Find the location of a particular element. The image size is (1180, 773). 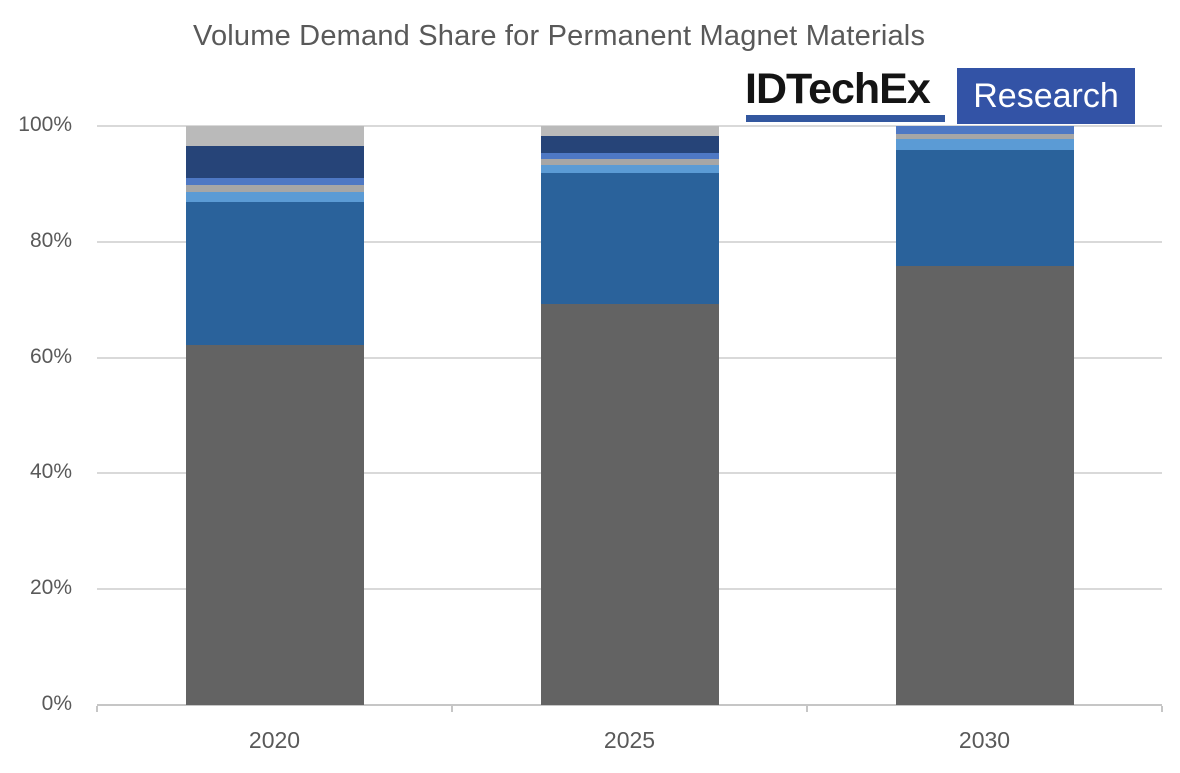

bar-segment-2030-light-blue-segment is located at coordinates (984, 145).